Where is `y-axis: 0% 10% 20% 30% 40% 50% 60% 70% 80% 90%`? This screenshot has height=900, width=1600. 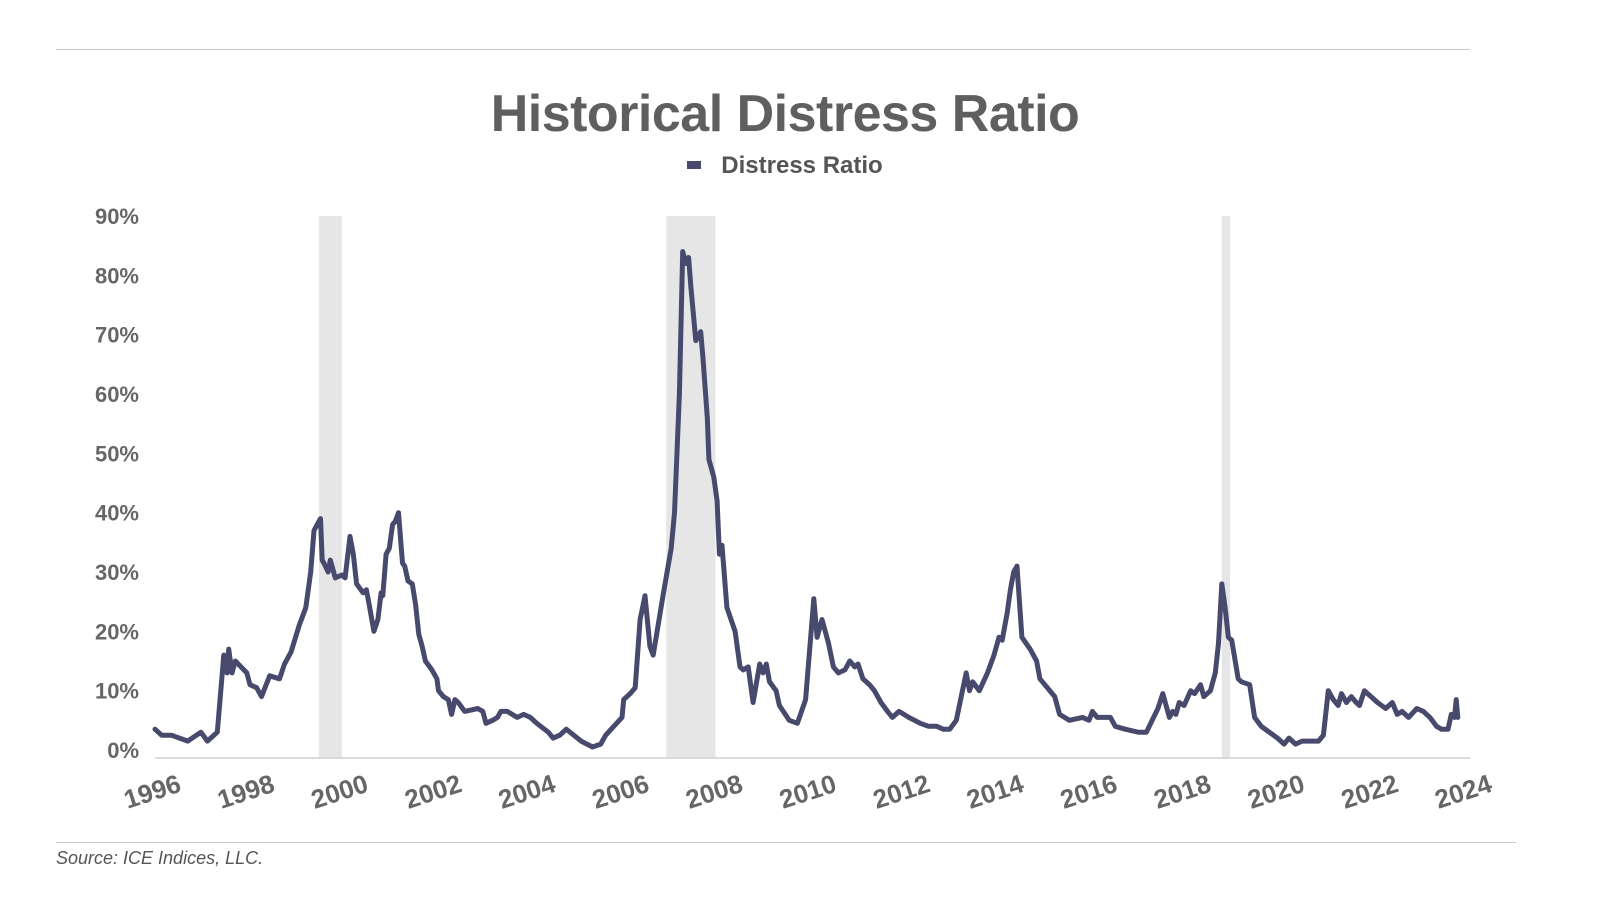 y-axis: 0% 10% 20% 30% 40% 50% 60% 70% 80% 90% is located at coordinates (117, 483).